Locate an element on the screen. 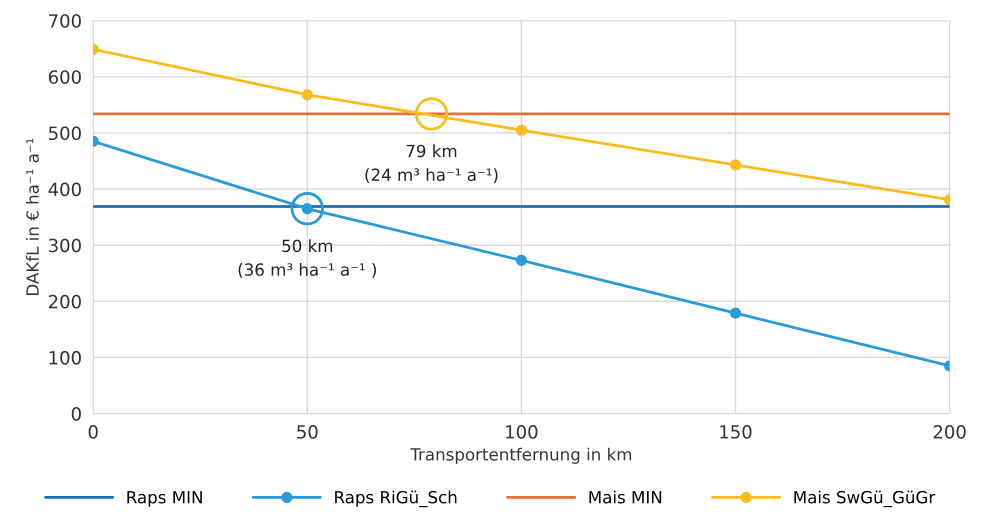  legend-label: Mais SwGü_GüGr is located at coordinates (865, 499).